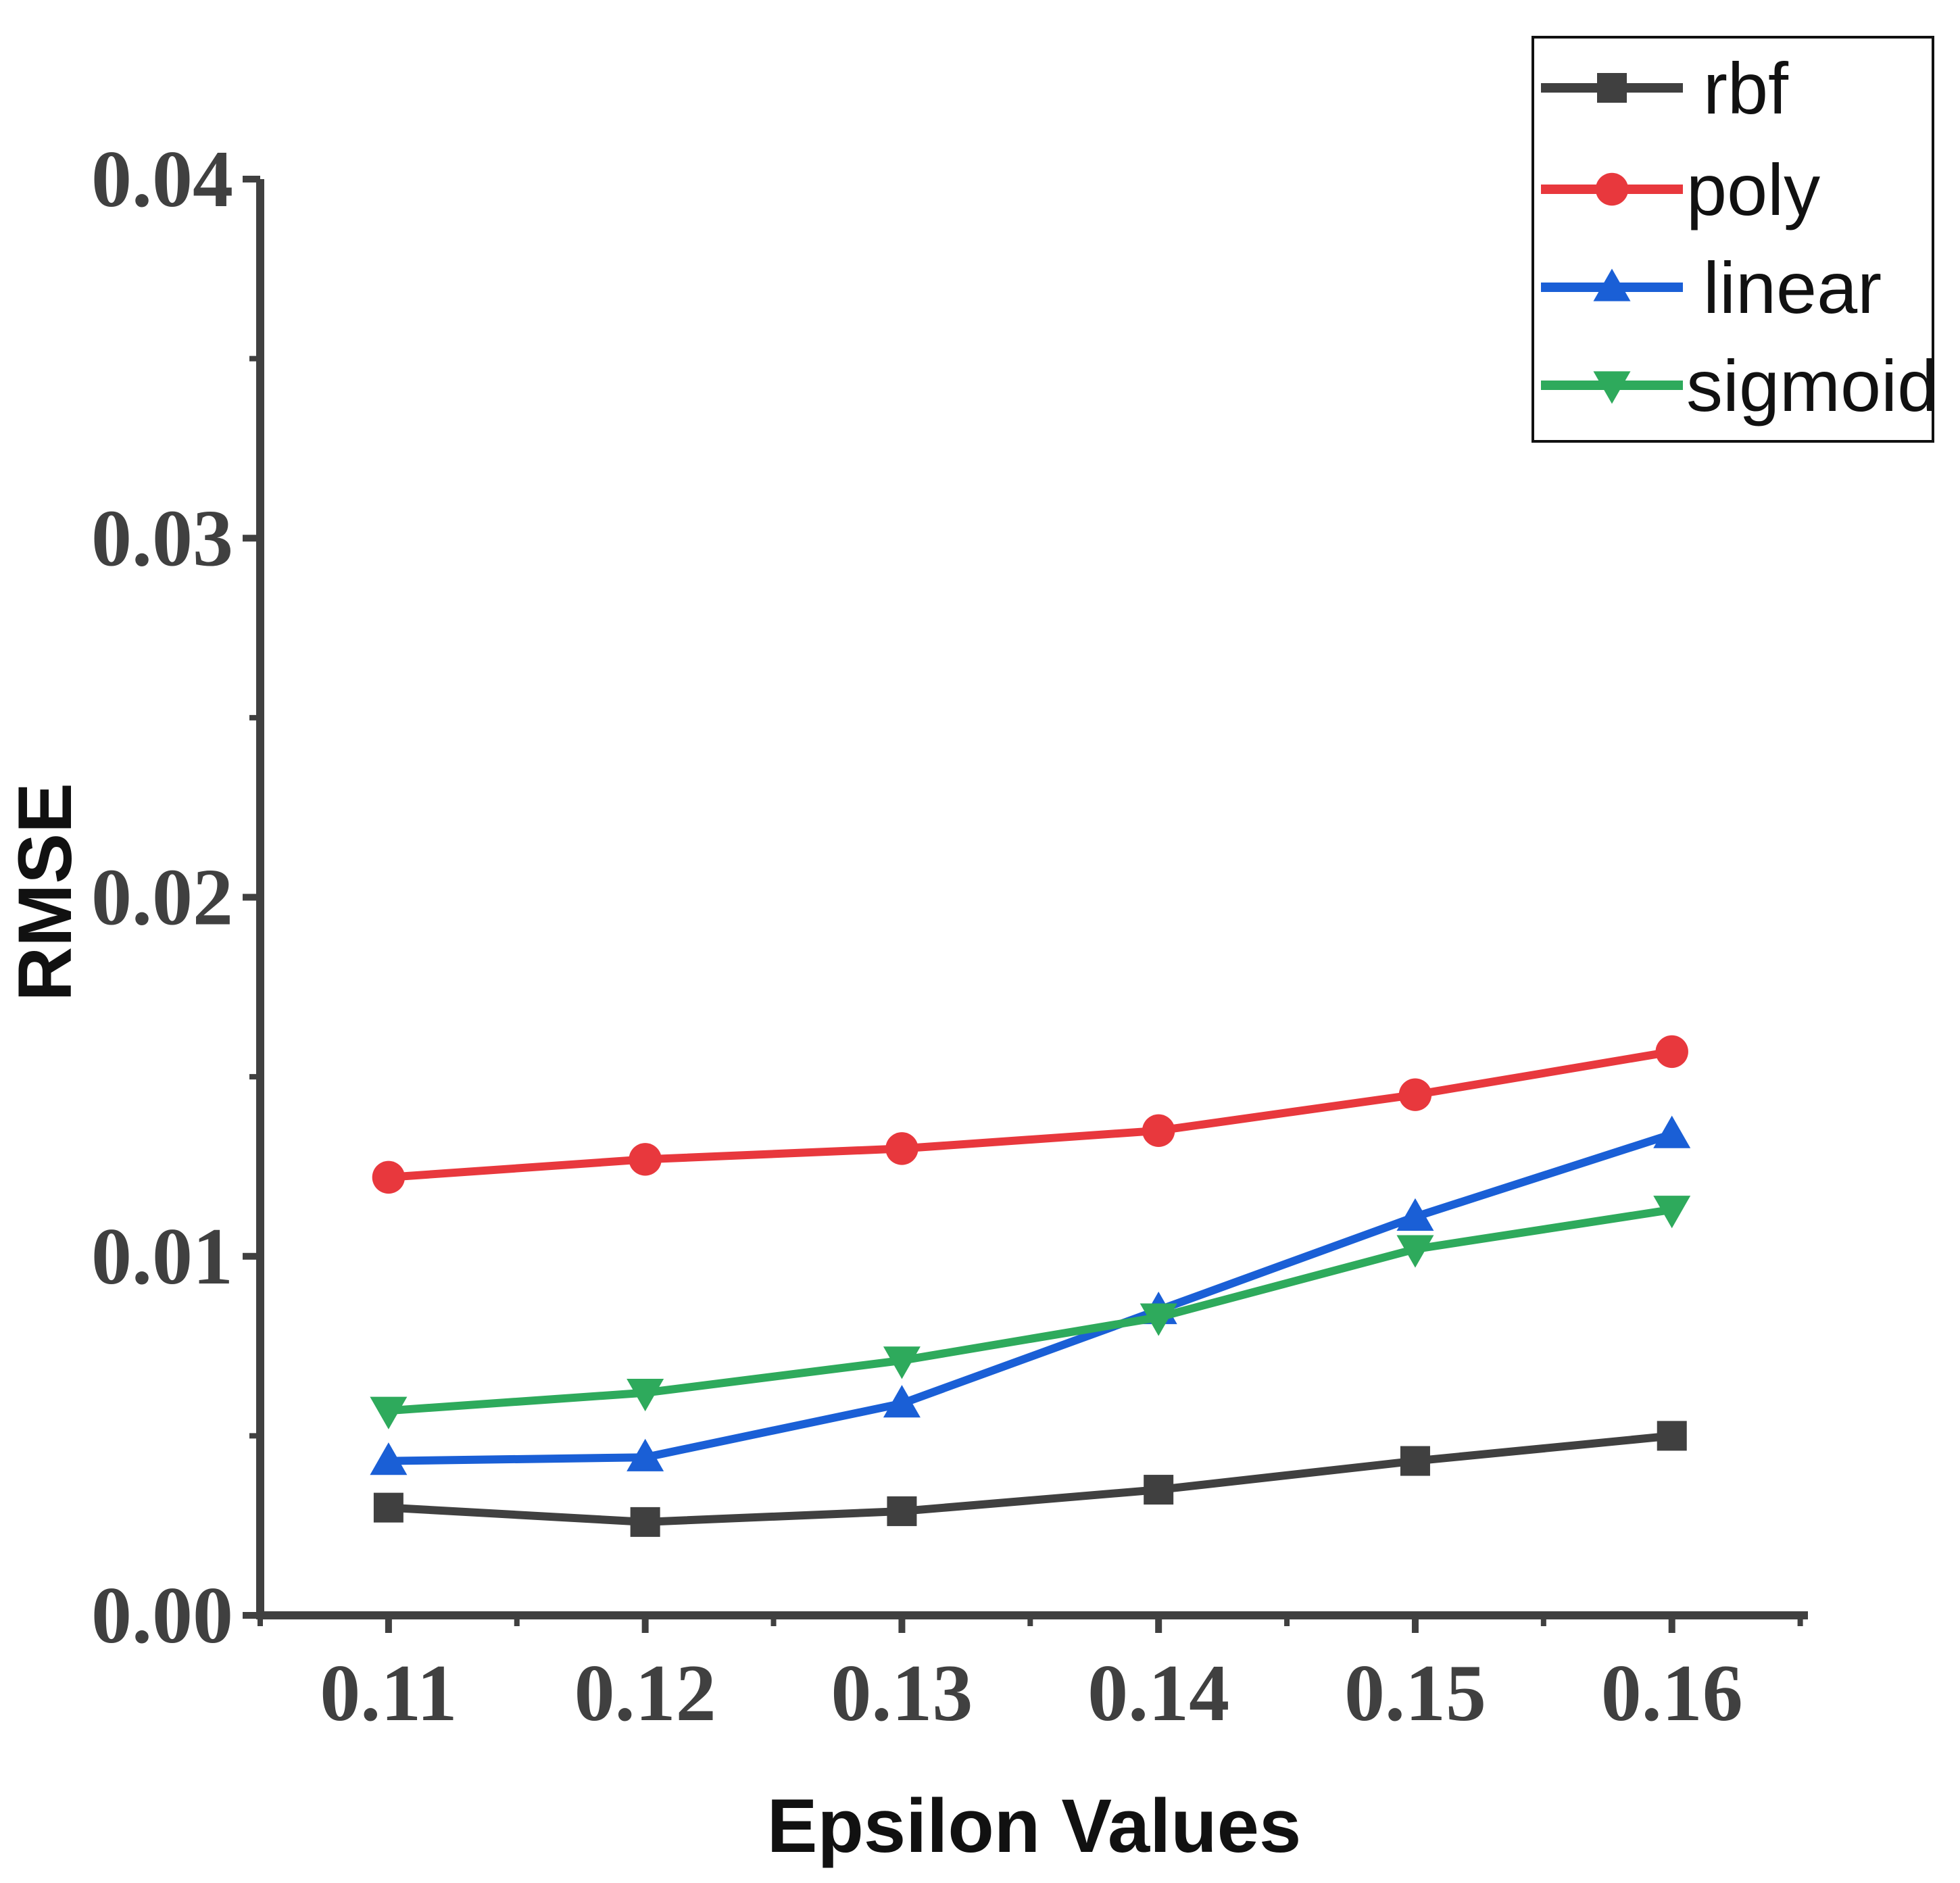 The width and height of the screenshot is (1960, 1883). I want to click on y-tick-label: 0.04, so click(162, 179).